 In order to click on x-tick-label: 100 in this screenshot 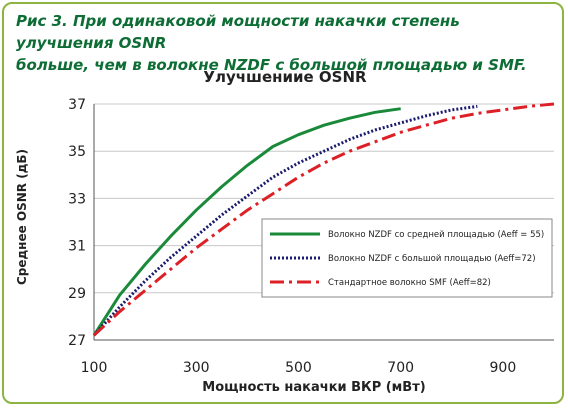, I will do `click(94, 368)`.